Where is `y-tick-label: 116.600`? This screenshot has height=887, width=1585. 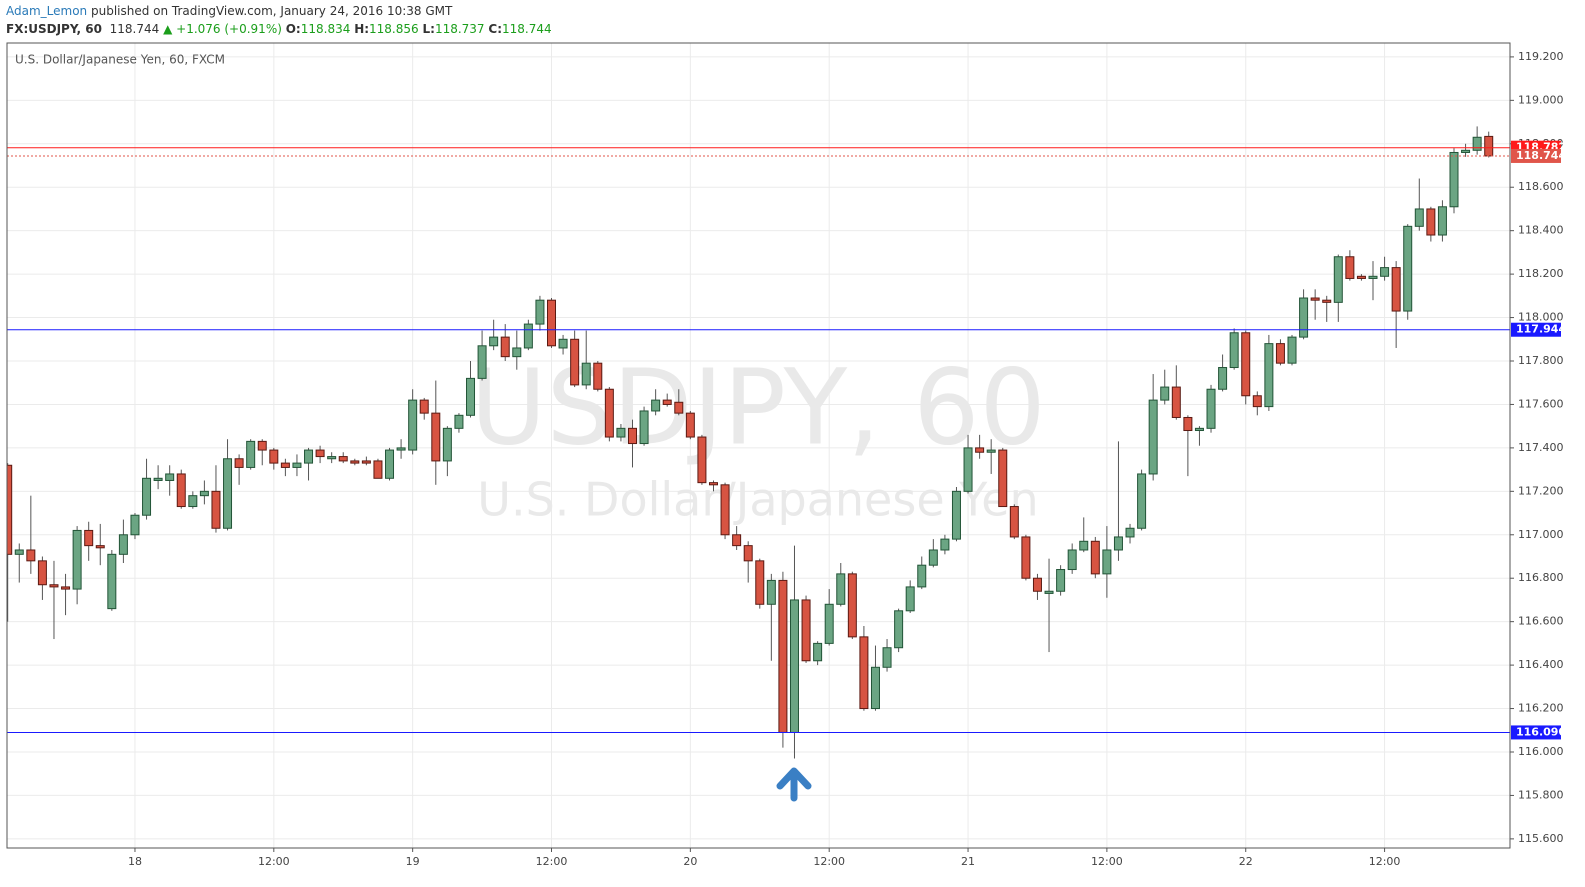
y-tick-label: 116.600 is located at coordinates (1541, 621).